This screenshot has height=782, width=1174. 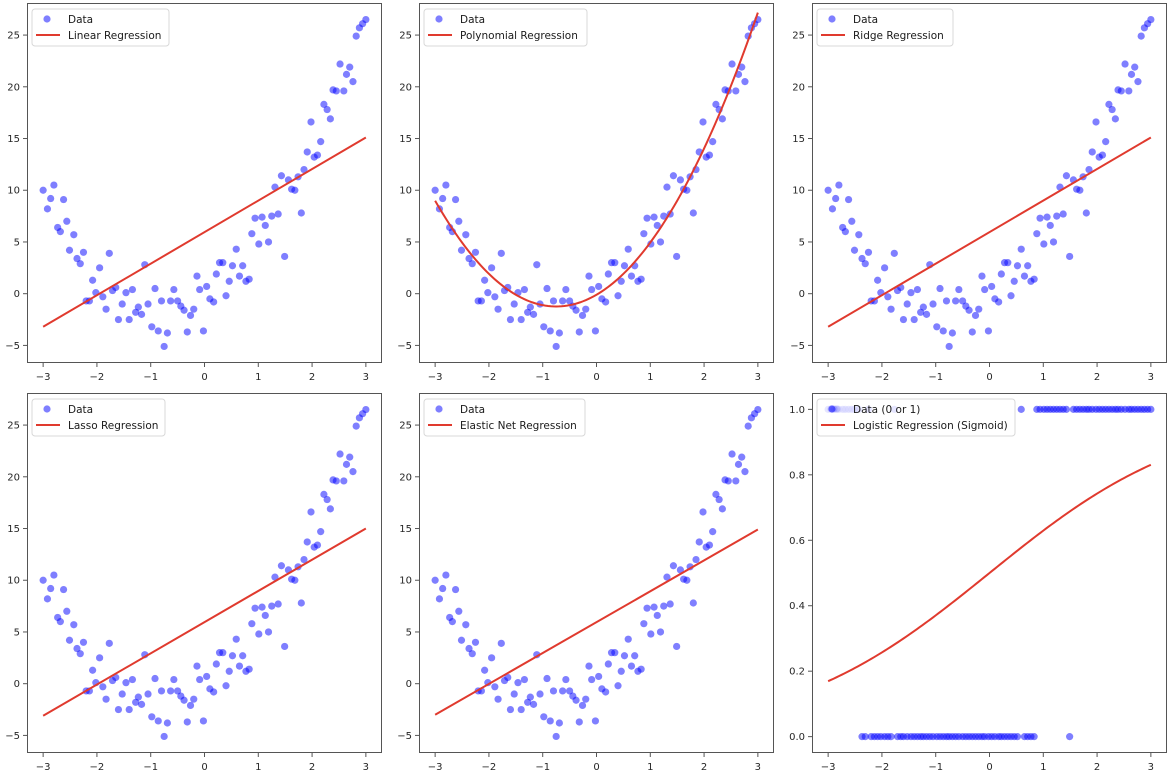 I want to click on legend-label-fit: Ridge Regression, so click(x=898, y=36).